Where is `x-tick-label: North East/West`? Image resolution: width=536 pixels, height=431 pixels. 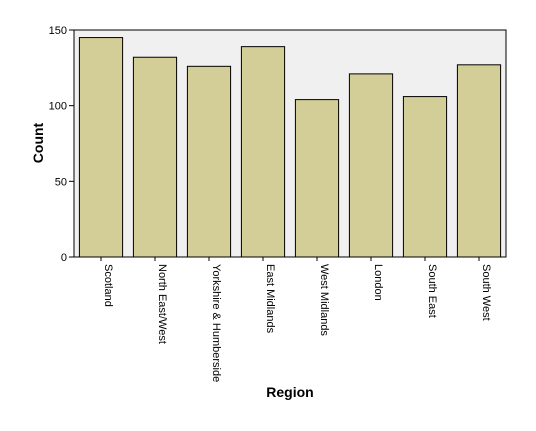 x-tick-label: North East/West is located at coordinates (162, 304).